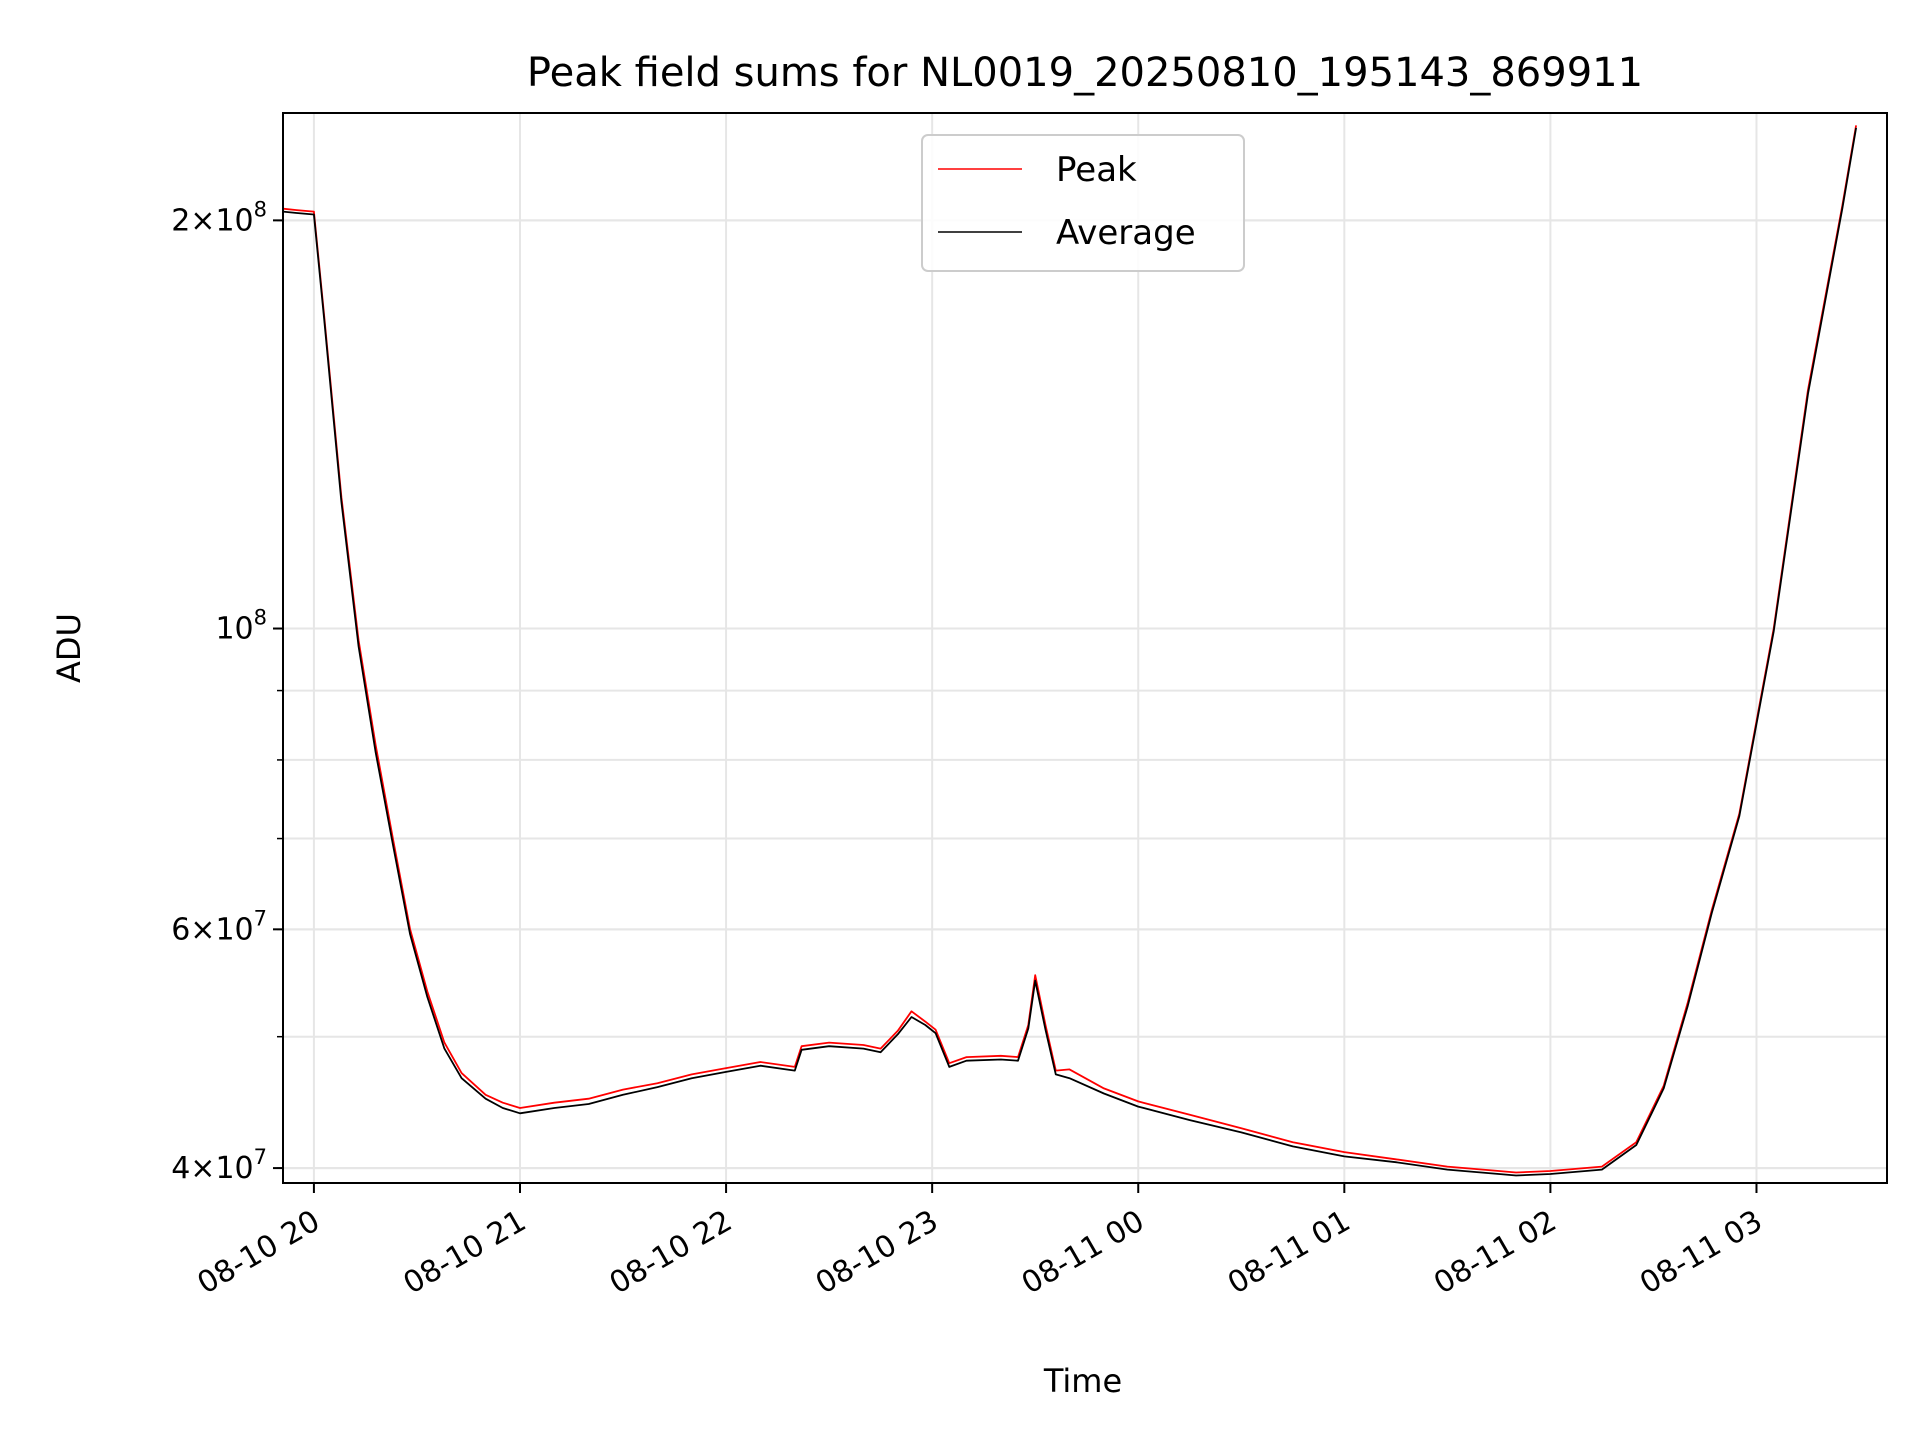 The image size is (1920, 1440). Describe the element at coordinates (1082, 1381) in the screenshot. I see `x-axis-title: Time` at that location.